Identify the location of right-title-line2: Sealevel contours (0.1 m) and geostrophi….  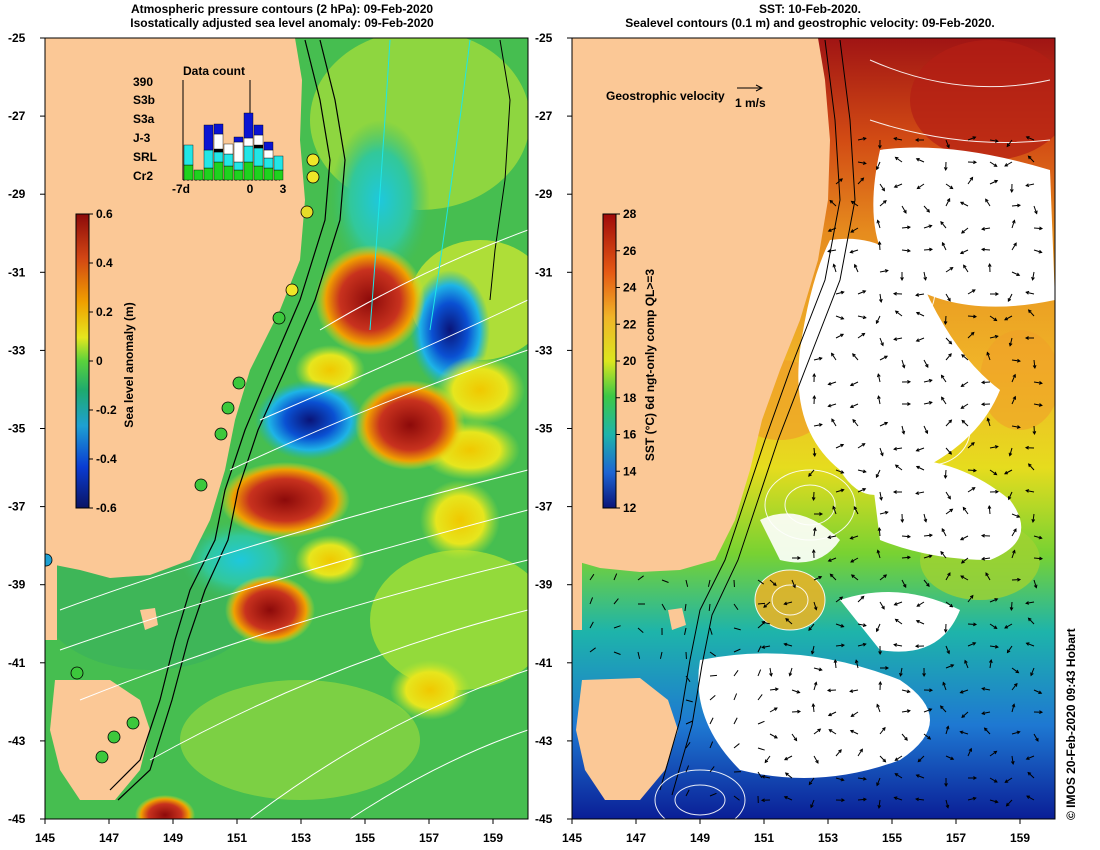
(810, 23).